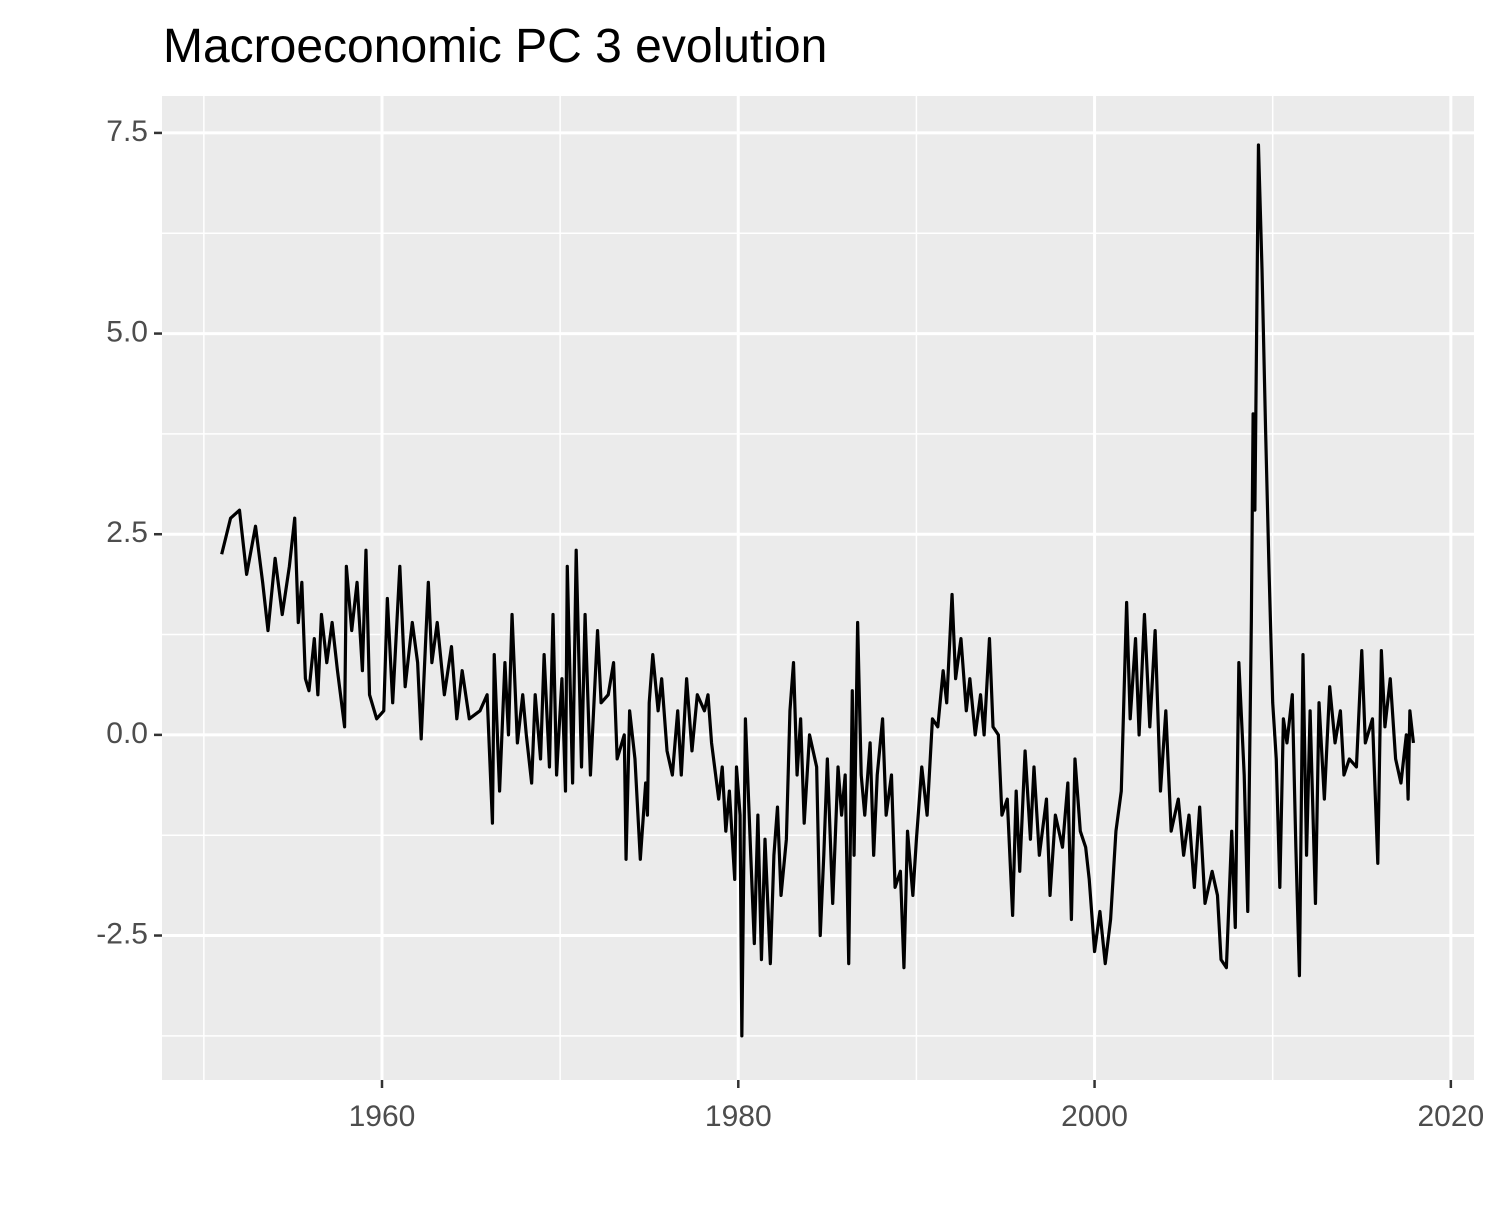  Describe the element at coordinates (127, 131) in the screenshot. I see `y-tick-label: 7.5` at that location.